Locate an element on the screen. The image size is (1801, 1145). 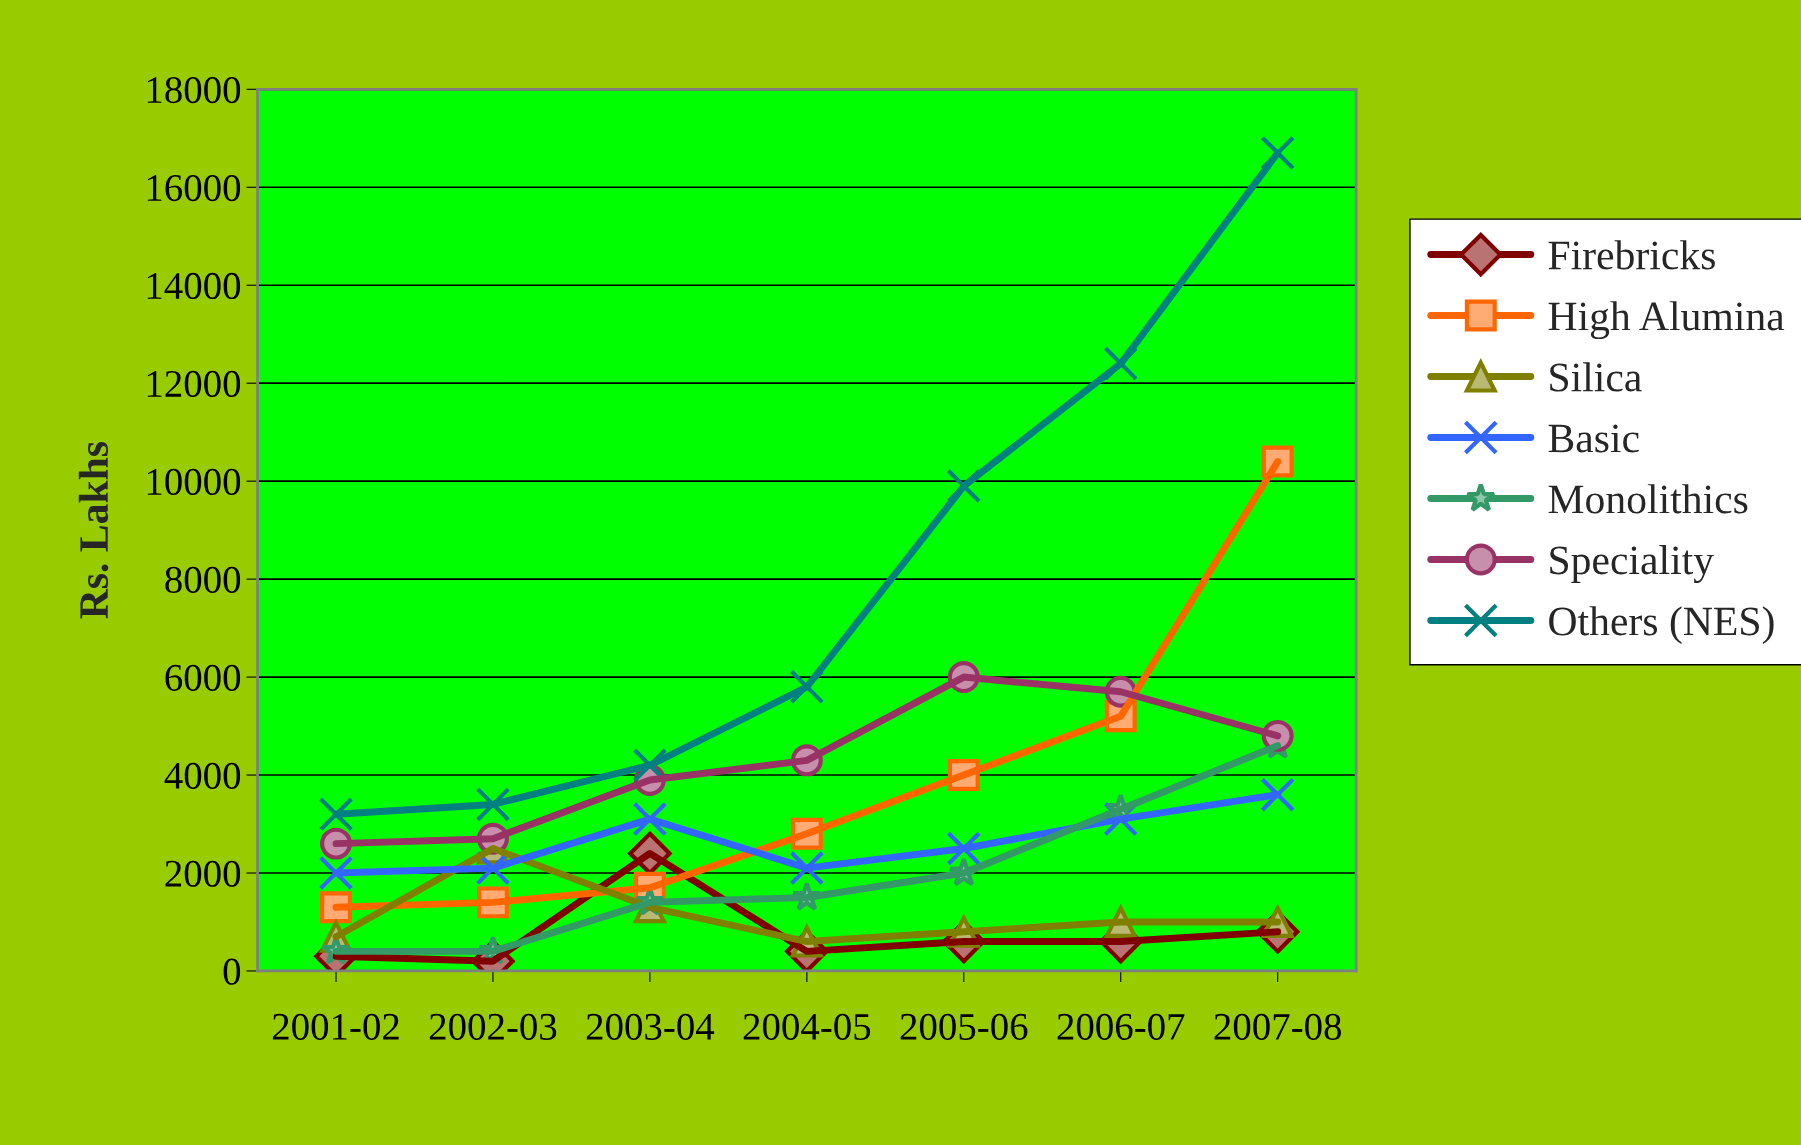
y-axis-title: Rs. Lakhs is located at coordinates (93, 530).